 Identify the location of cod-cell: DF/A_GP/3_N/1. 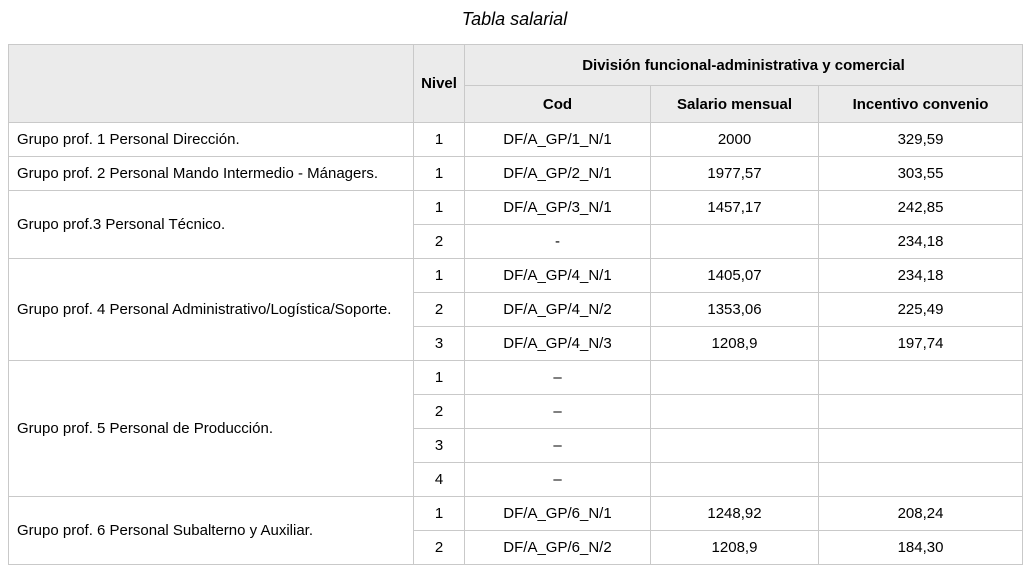
(557, 207).